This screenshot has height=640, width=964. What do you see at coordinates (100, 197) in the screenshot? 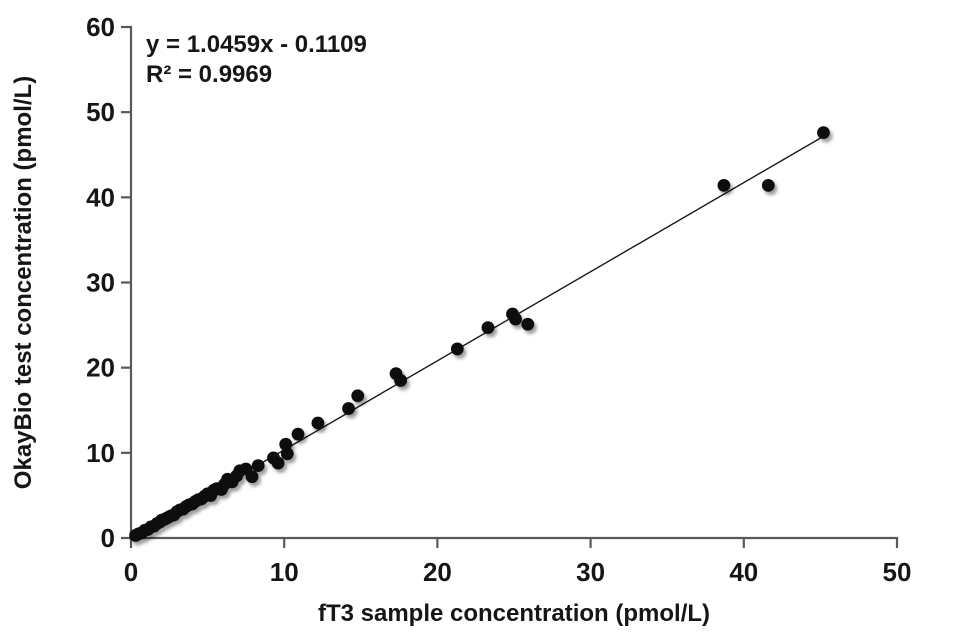
I see `y-tick-label: 40` at bounding box center [100, 197].